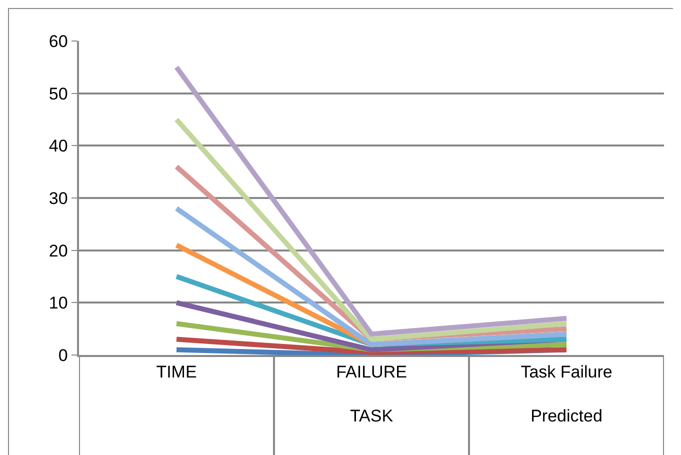 This screenshot has height=455, width=681. Describe the element at coordinates (58, 198) in the screenshot. I see `y-tick-label: 30` at that location.